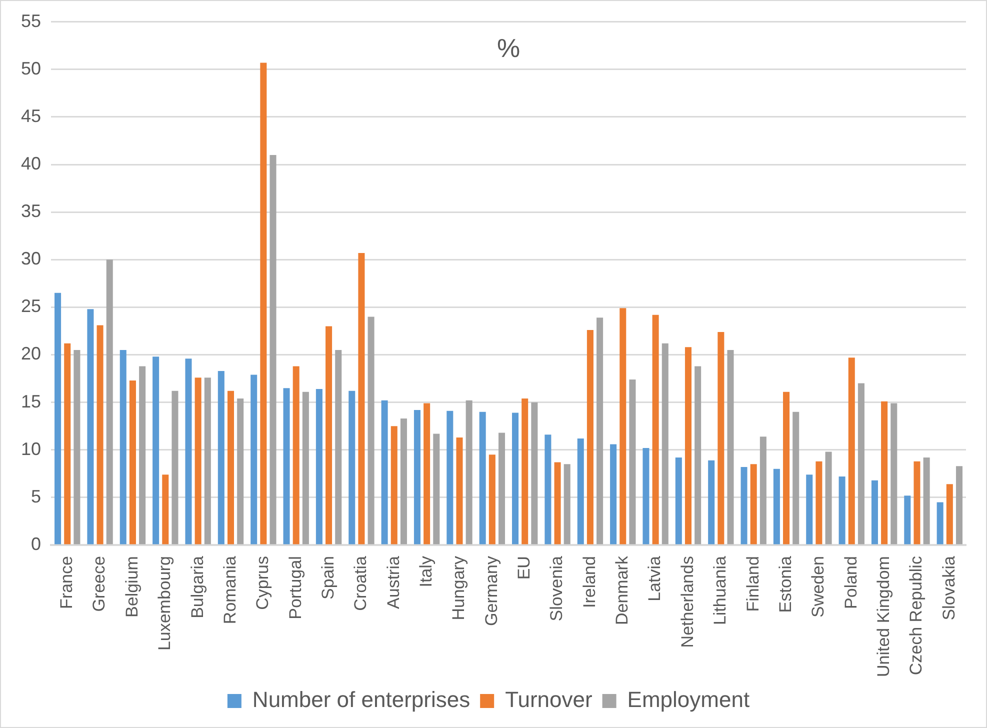  What do you see at coordinates (393, 582) in the screenshot?
I see `x-tick-label: Austria` at bounding box center [393, 582].